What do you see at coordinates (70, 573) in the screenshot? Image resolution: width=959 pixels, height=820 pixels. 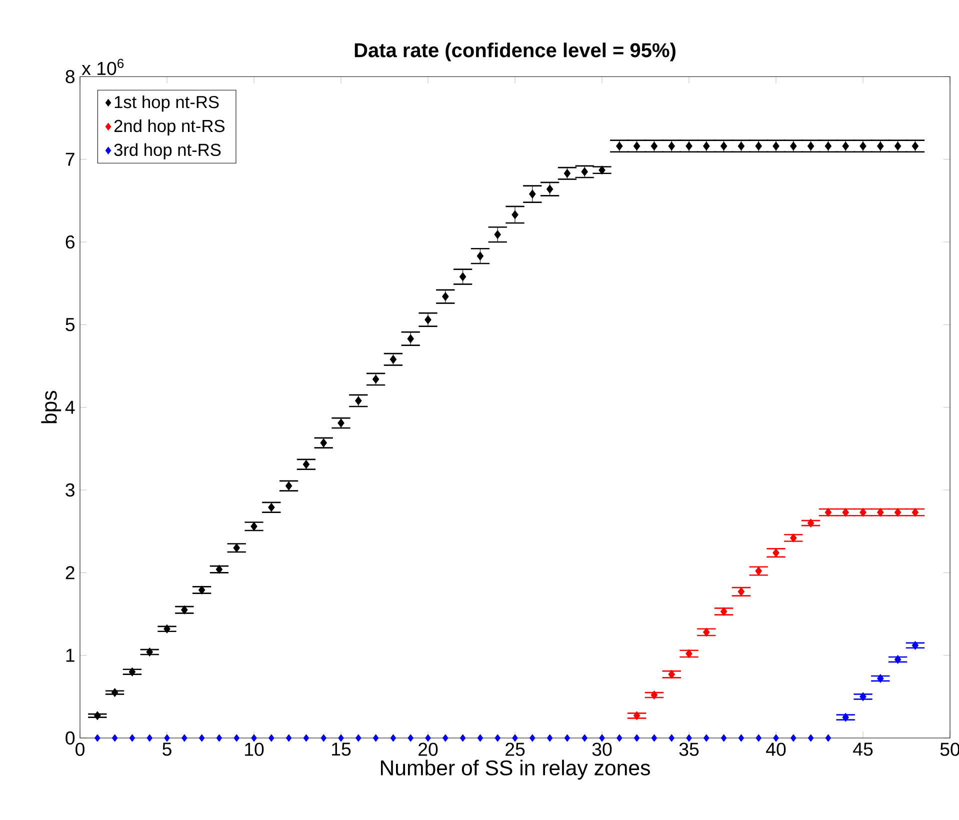 I see `y-tick-label: 2` at bounding box center [70, 573].